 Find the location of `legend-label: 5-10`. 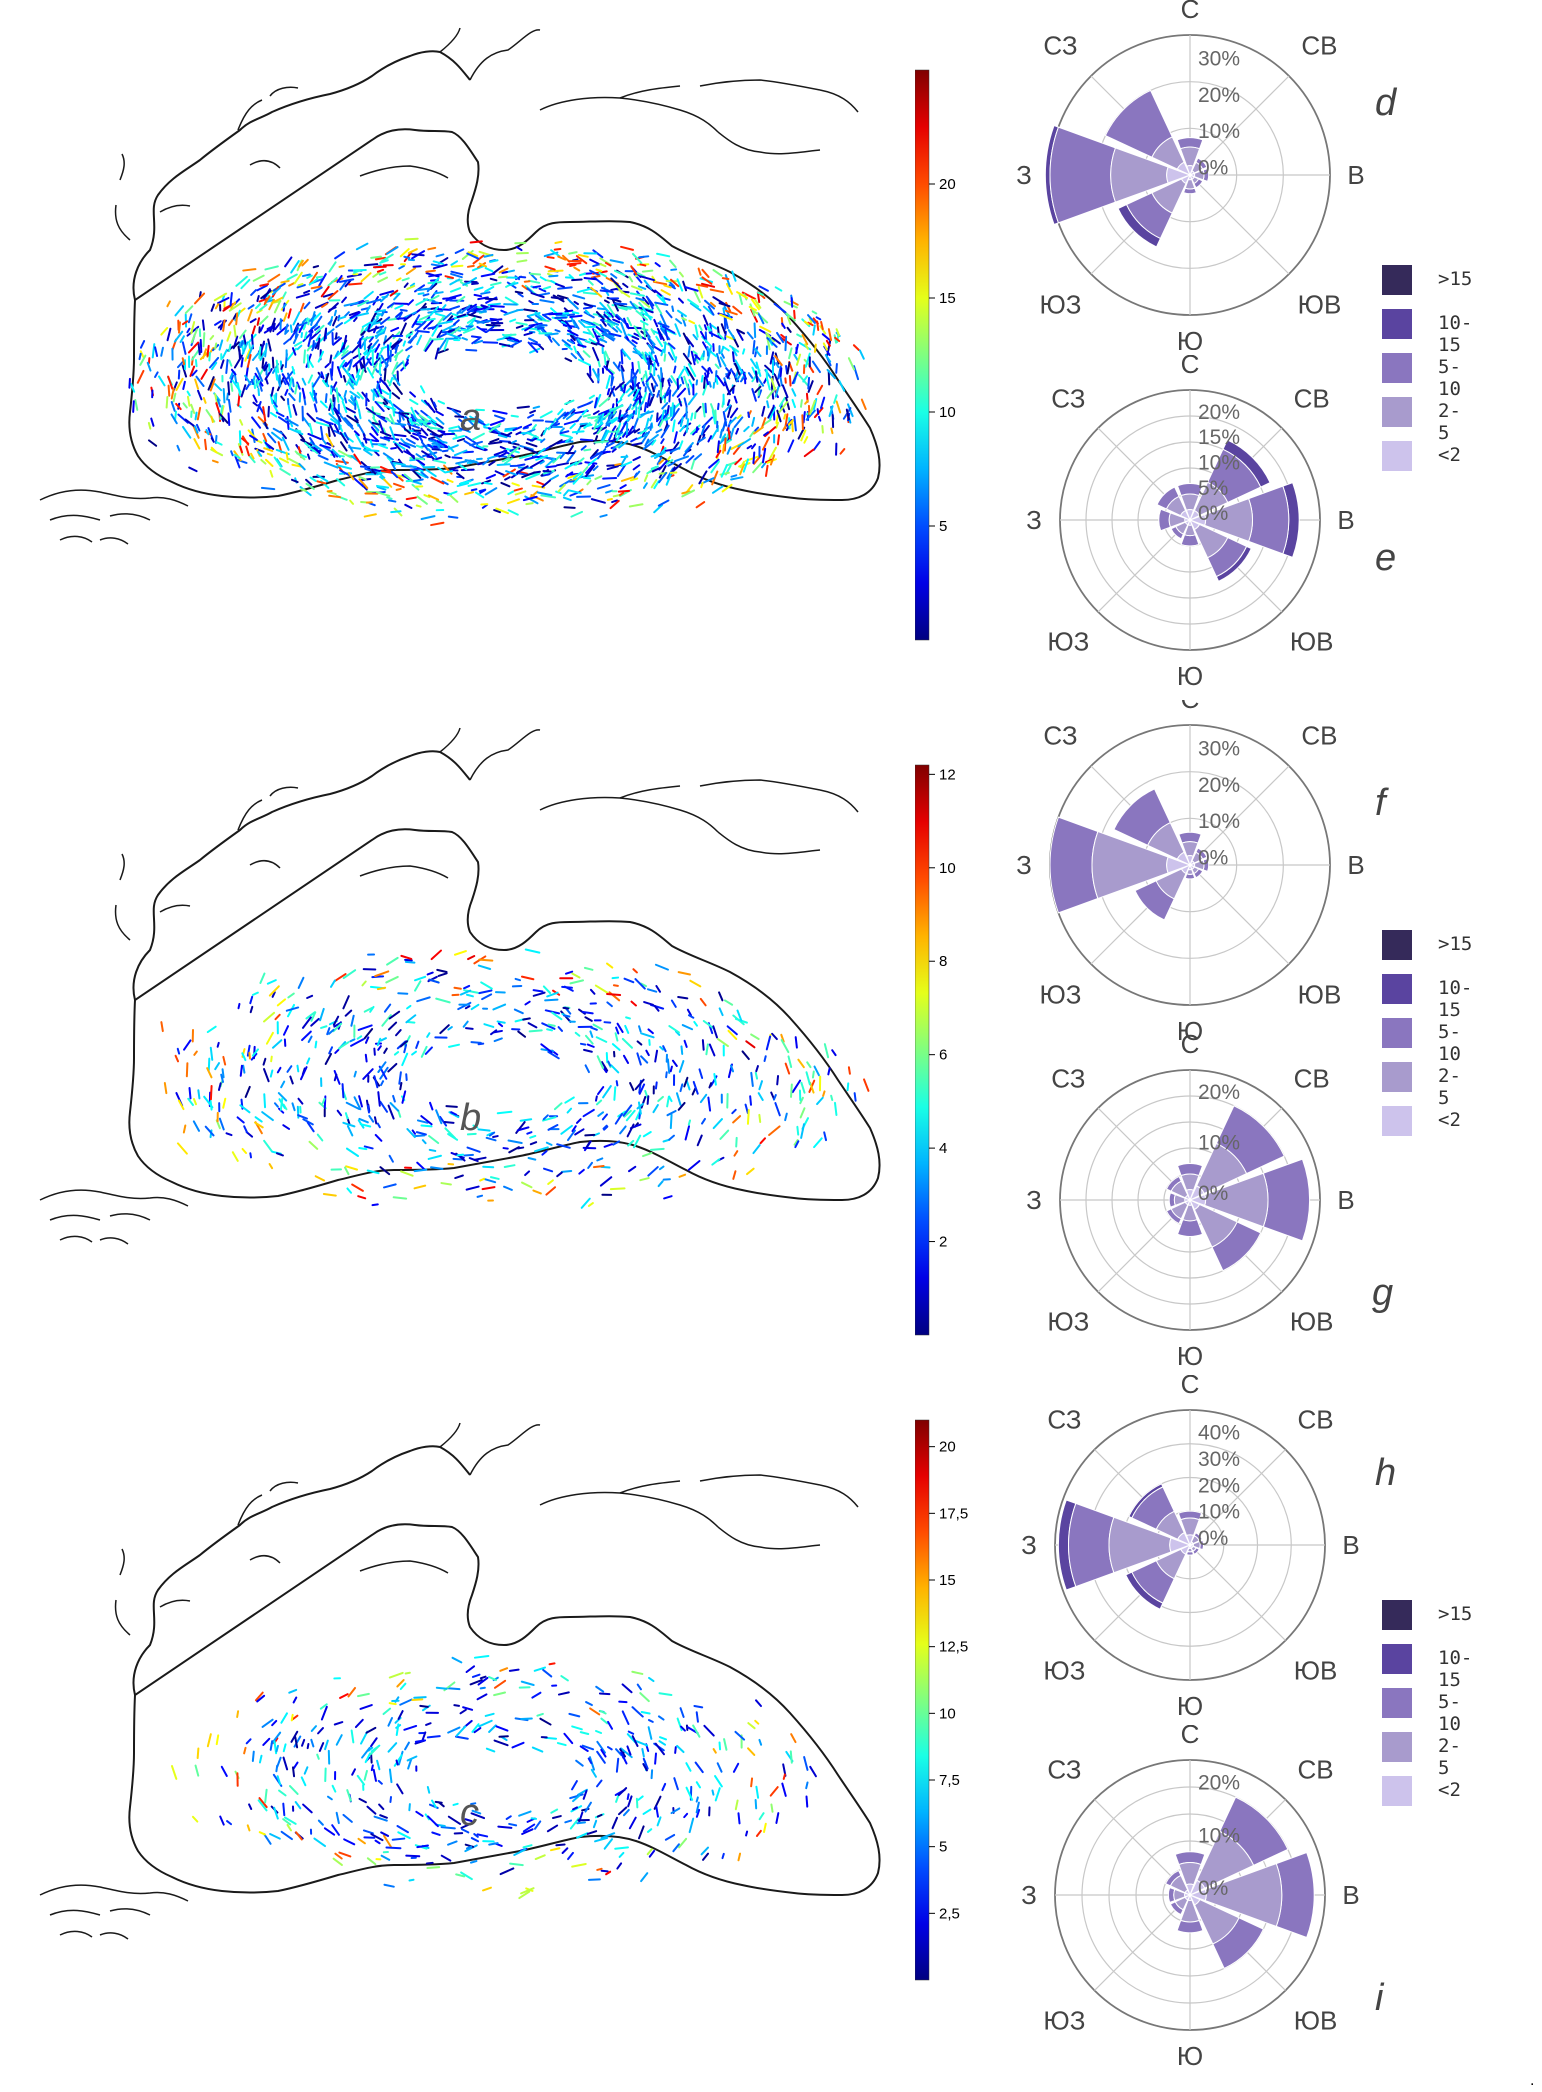

legend-label: 5-10 is located at coordinates (1449, 378).